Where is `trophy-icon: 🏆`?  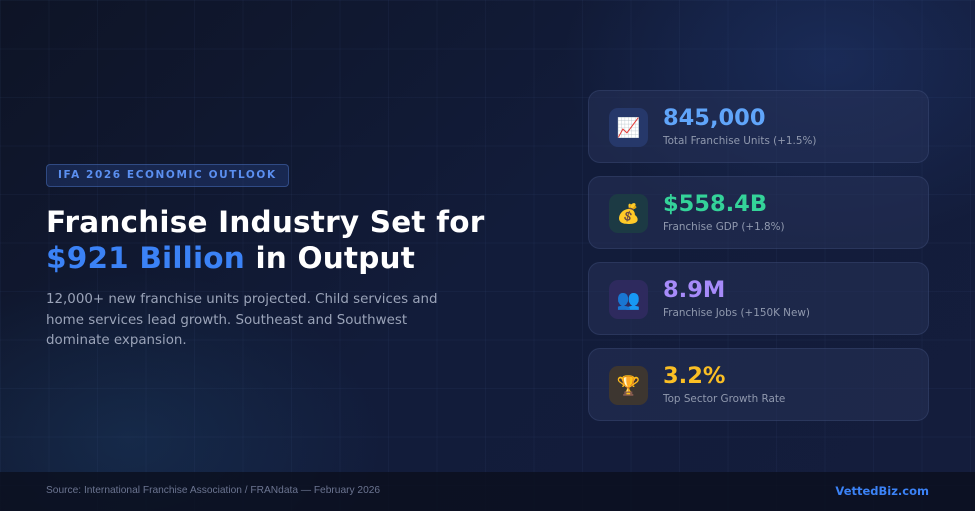
trophy-icon: 🏆 is located at coordinates (628, 385).